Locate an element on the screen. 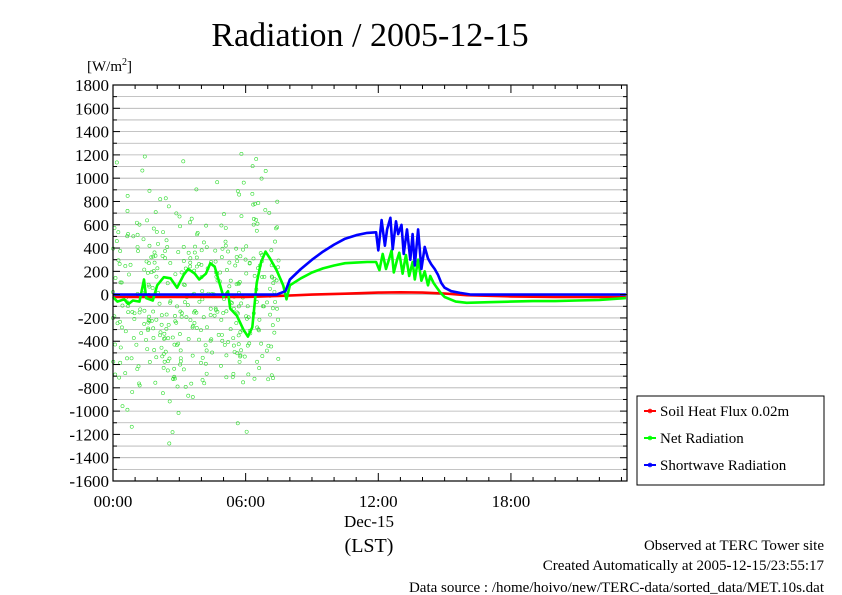 The width and height of the screenshot is (842, 595). legend-marker is located at coordinates (650, 411).